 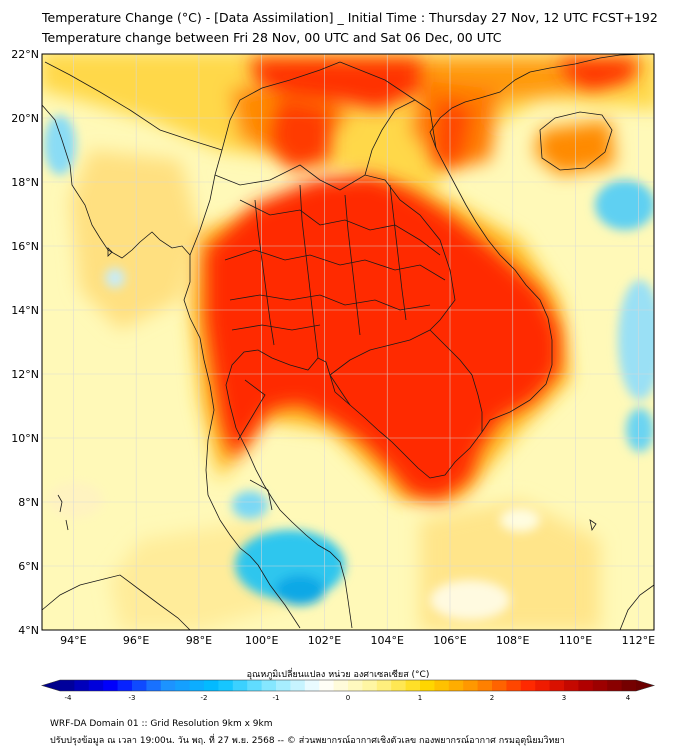 I want to click on lat-tick-label: 18°N, so click(x=25, y=182).